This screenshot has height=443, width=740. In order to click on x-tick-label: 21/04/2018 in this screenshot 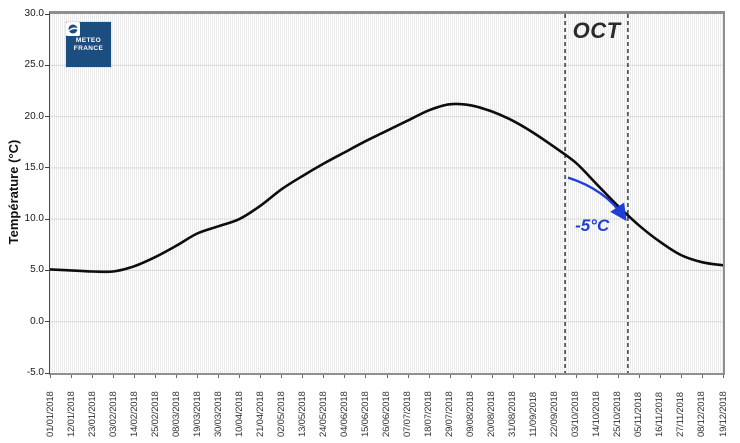, I will do `click(260, 414)`.